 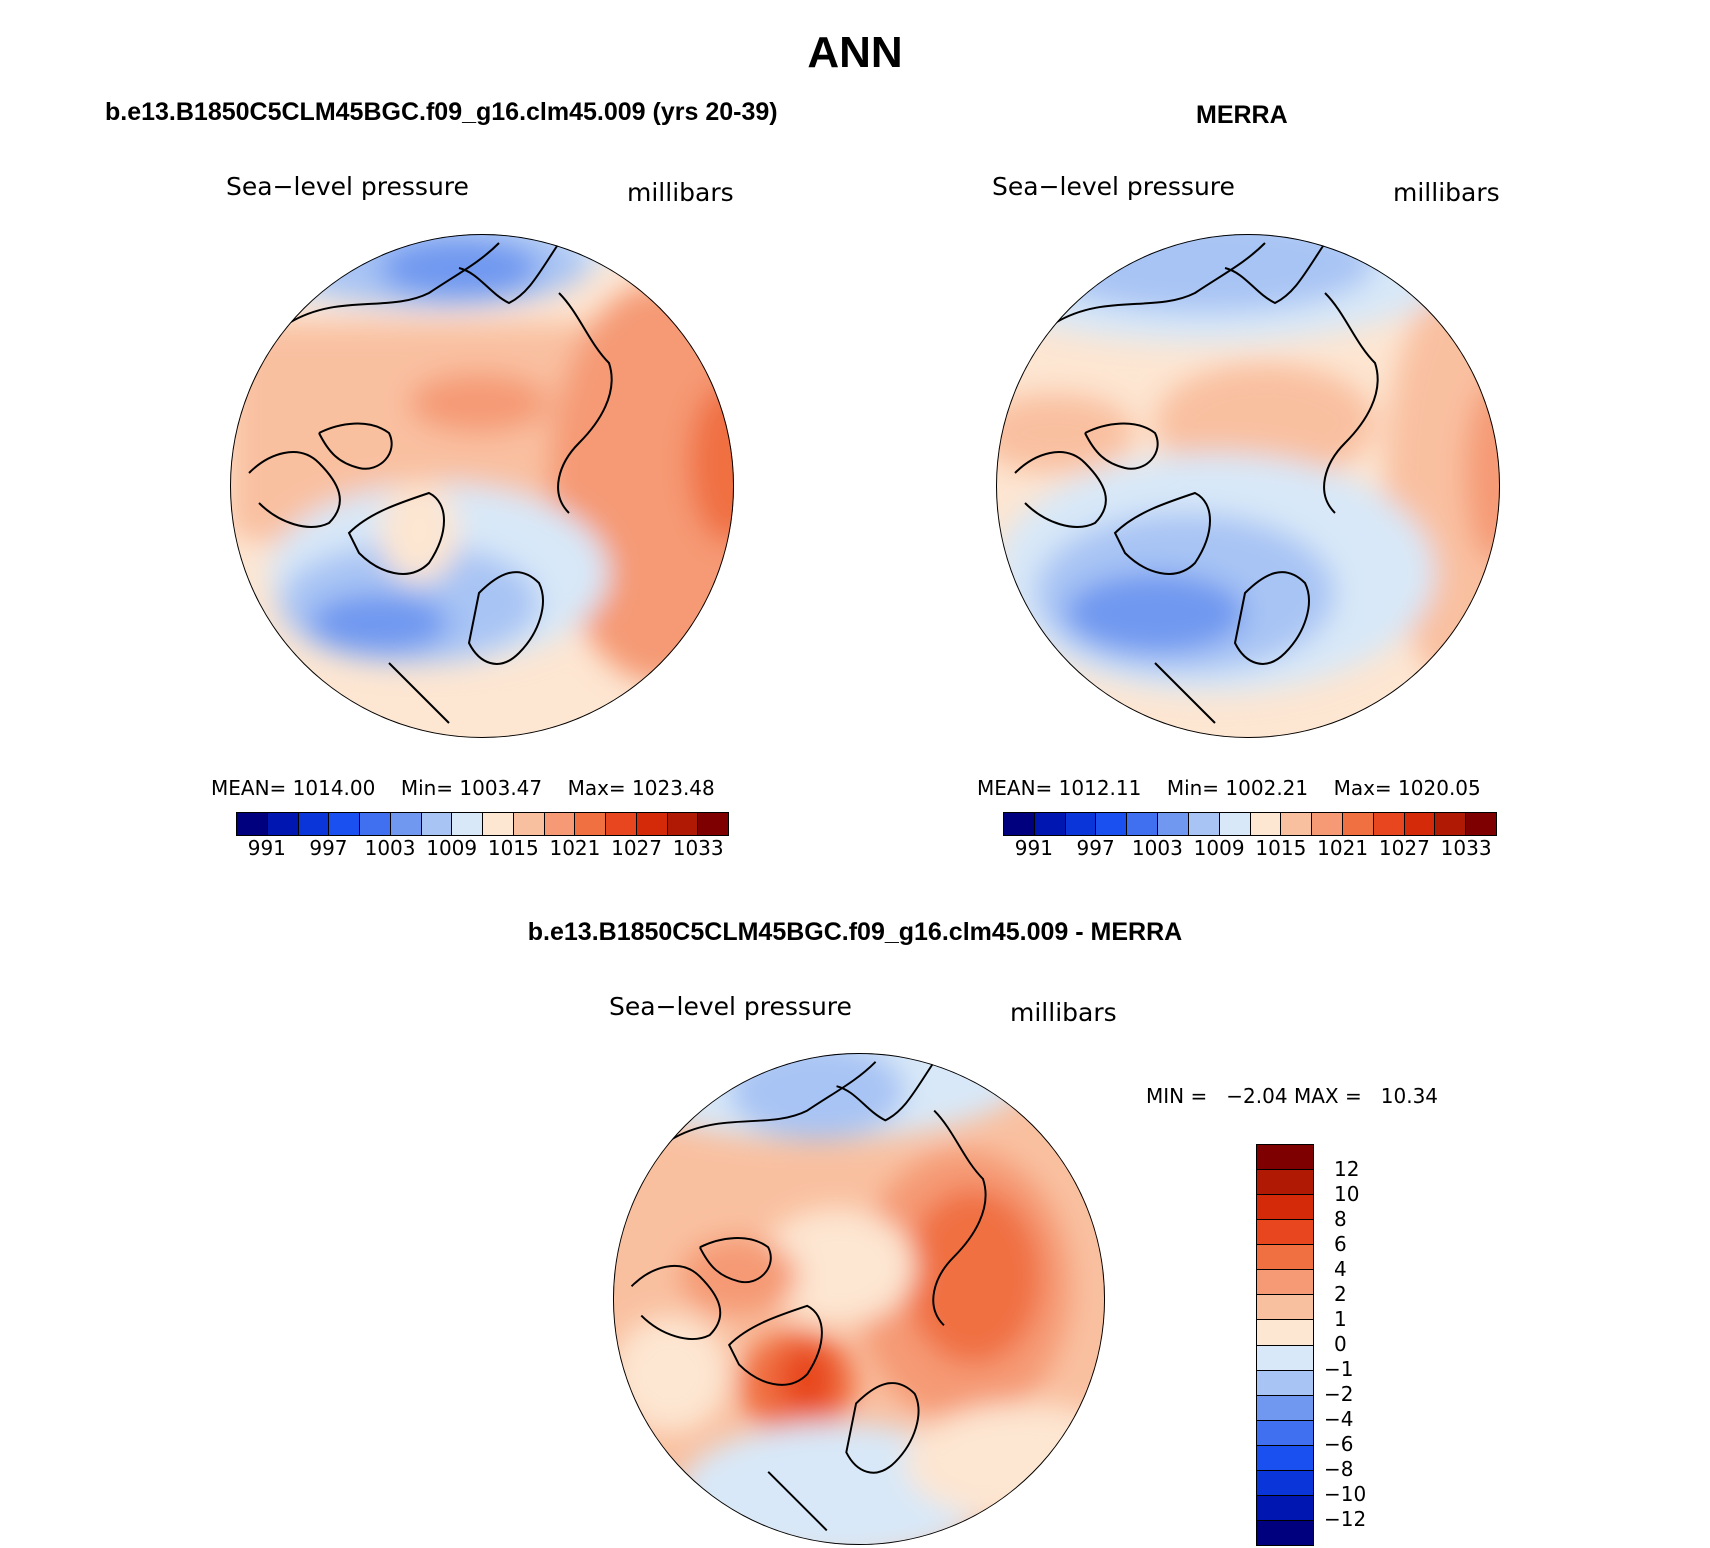 What do you see at coordinates (730, 1006) in the screenshot?
I see `variable-label-diff: Sea−level pressure` at bounding box center [730, 1006].